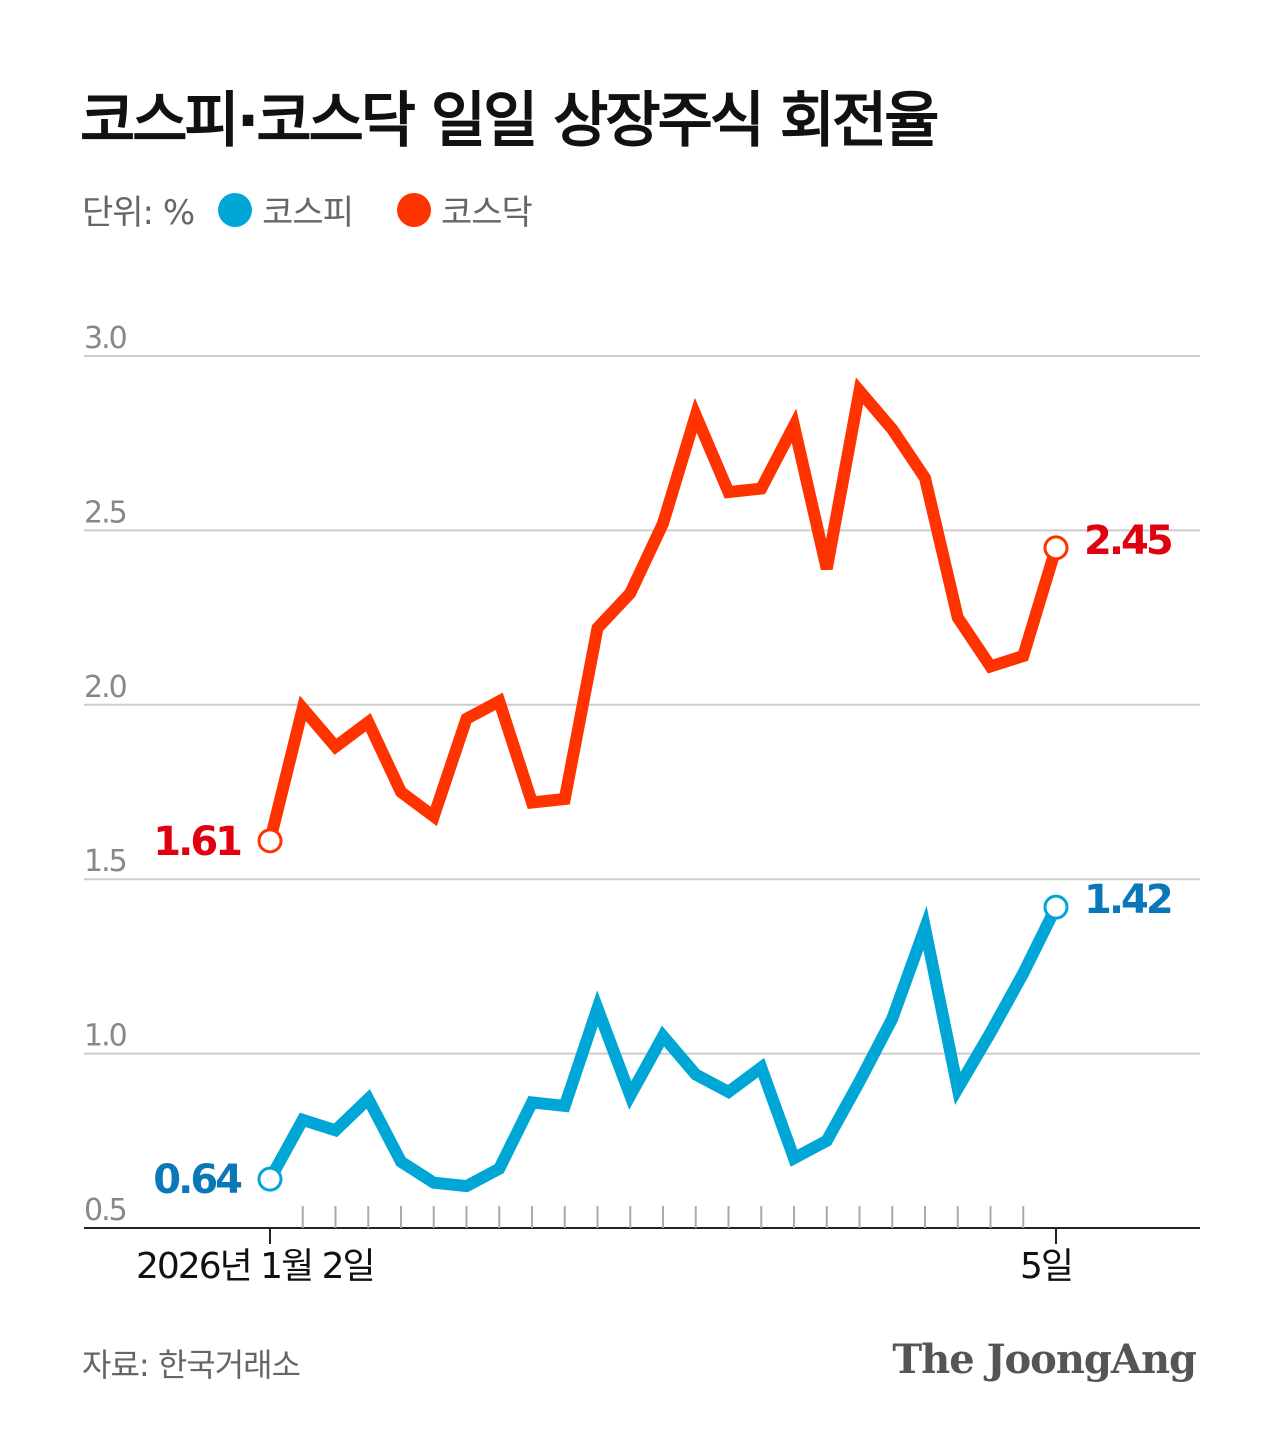  I want to click on y-tick-label: 1.0, so click(105, 1036).